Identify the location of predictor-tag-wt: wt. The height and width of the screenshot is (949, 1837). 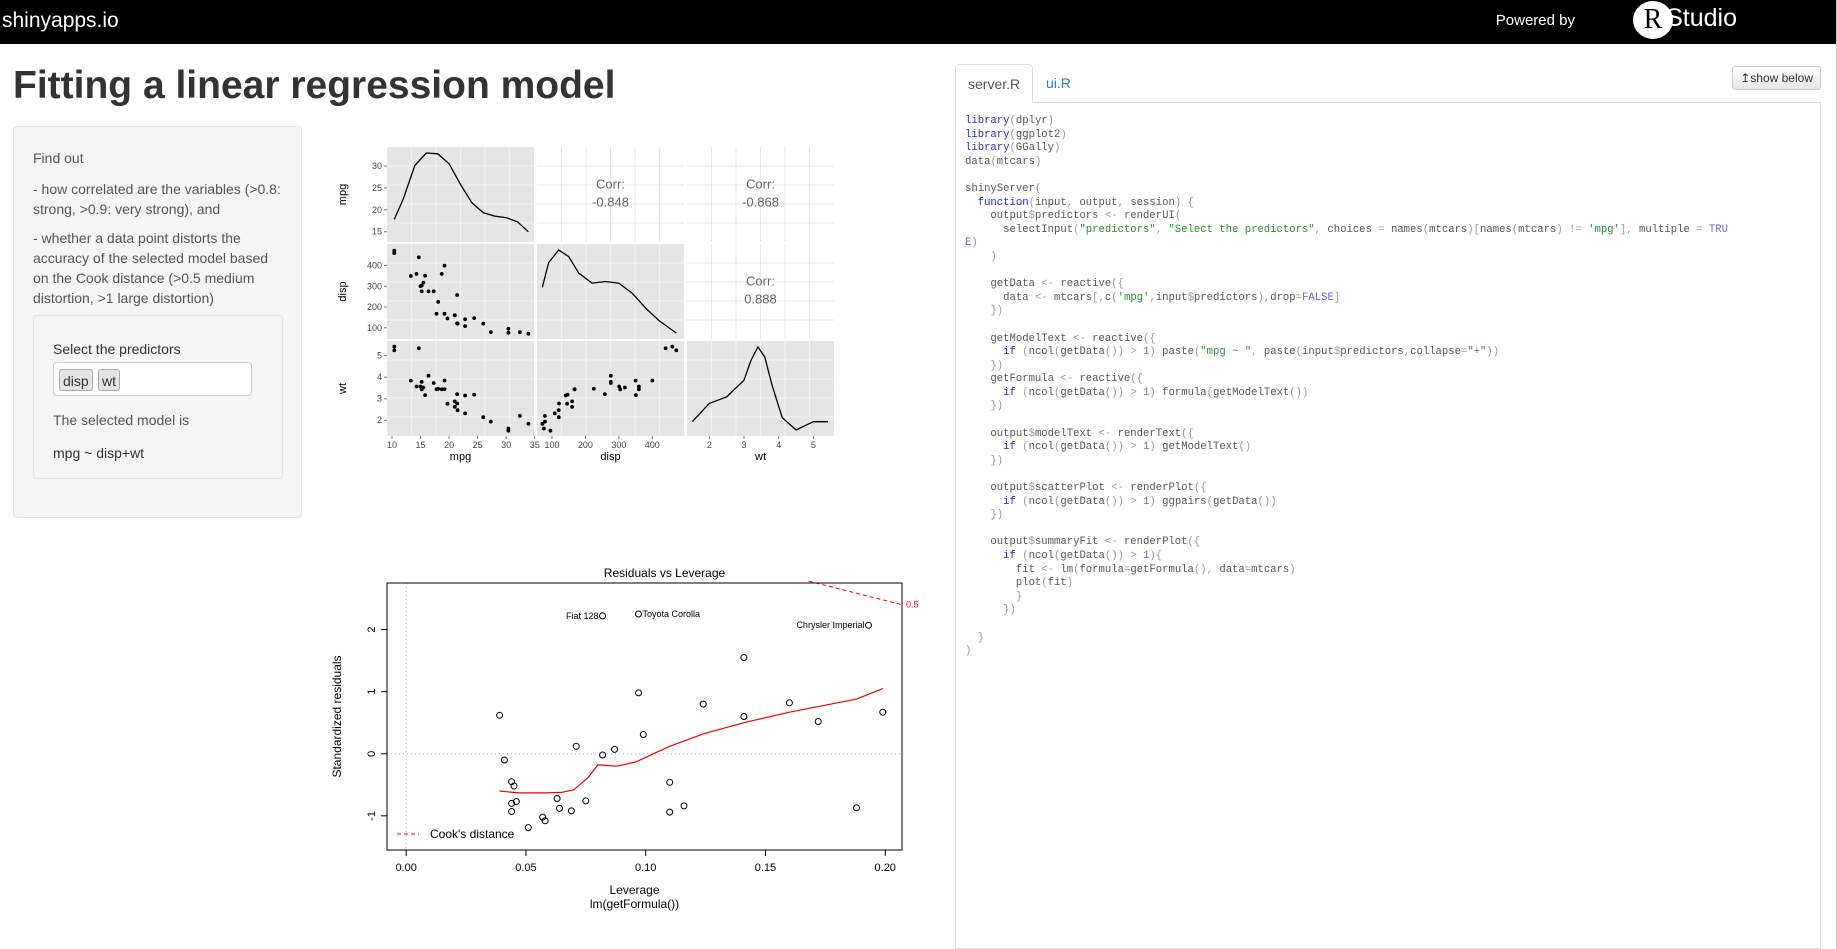
(109, 380).